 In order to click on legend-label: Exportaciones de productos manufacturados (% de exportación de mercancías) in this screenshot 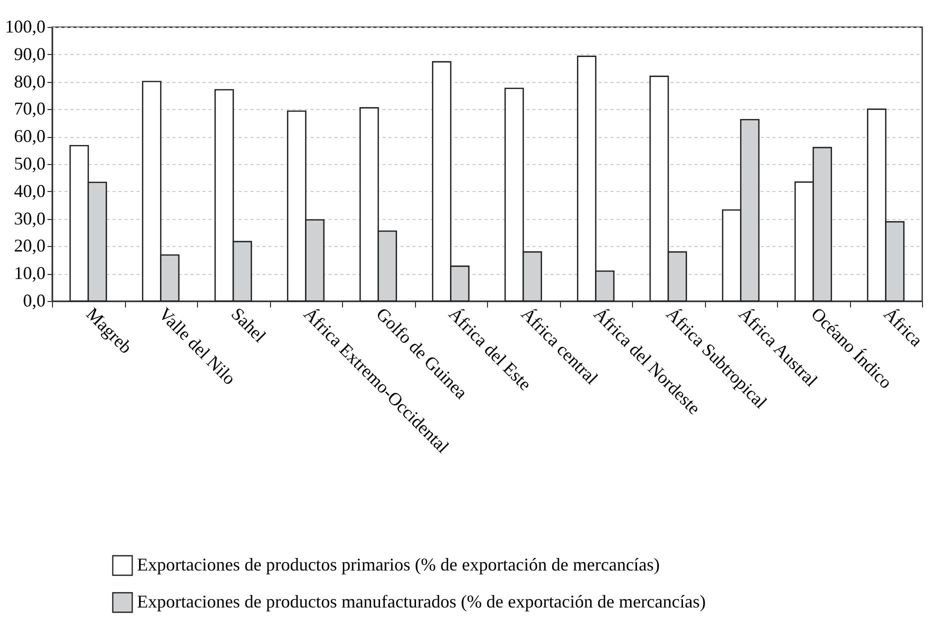, I will do `click(421, 602)`.